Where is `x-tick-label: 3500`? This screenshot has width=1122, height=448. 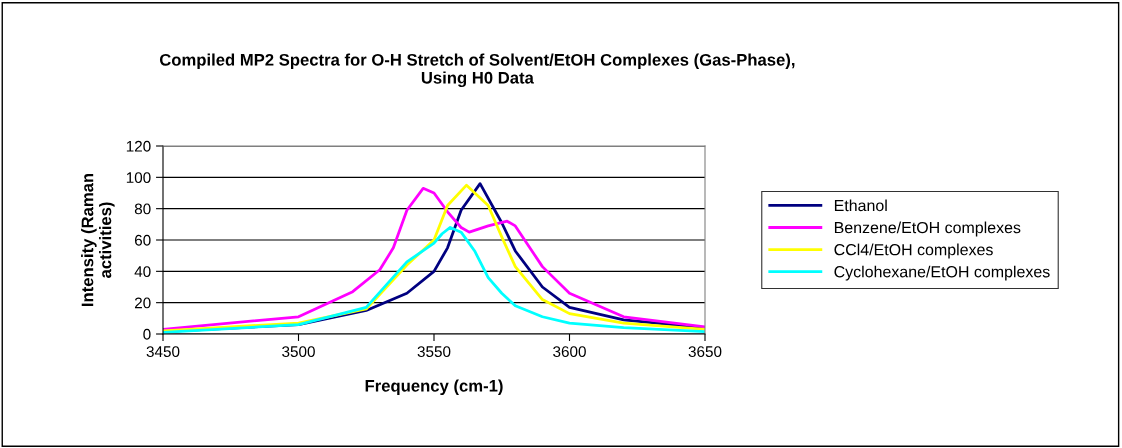 x-tick-label: 3500 is located at coordinates (298, 352).